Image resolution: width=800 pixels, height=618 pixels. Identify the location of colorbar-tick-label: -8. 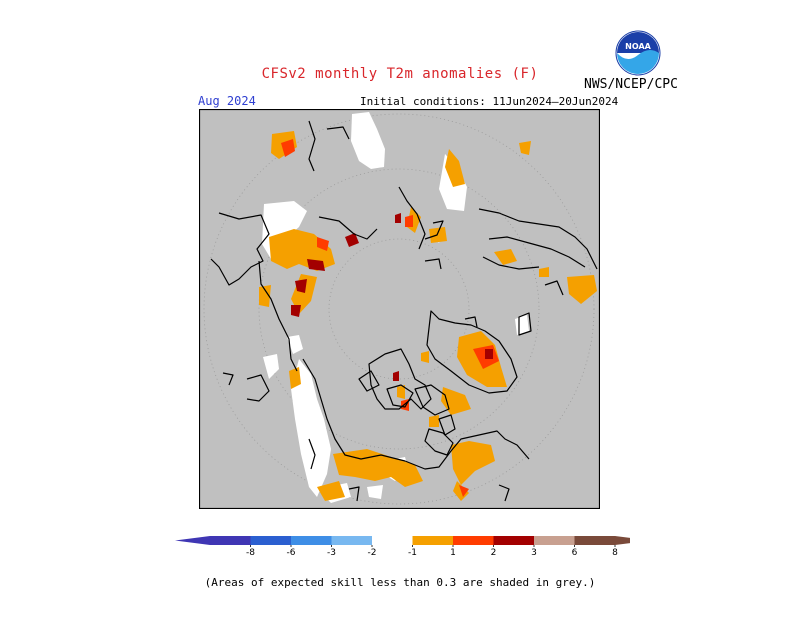
(250, 552).